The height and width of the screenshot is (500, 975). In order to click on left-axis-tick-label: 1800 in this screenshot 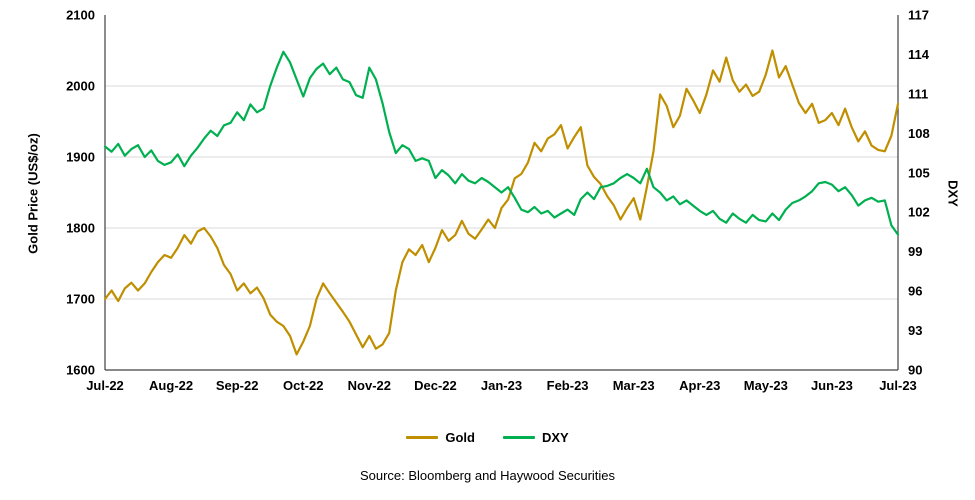, I will do `click(80, 228)`.